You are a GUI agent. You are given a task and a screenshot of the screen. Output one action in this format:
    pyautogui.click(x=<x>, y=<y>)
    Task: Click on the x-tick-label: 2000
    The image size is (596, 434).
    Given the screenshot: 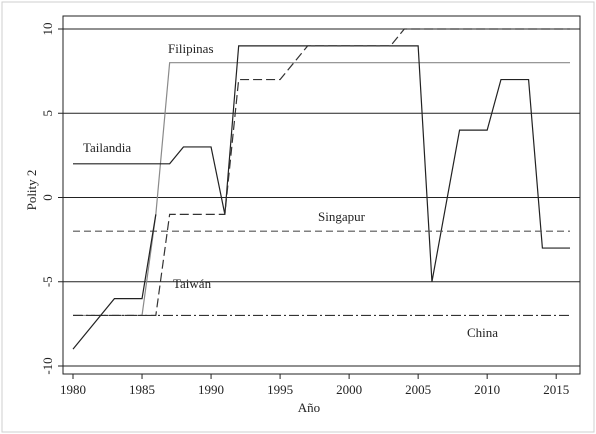 What is the action you would take?
    pyautogui.click(x=349, y=389)
    